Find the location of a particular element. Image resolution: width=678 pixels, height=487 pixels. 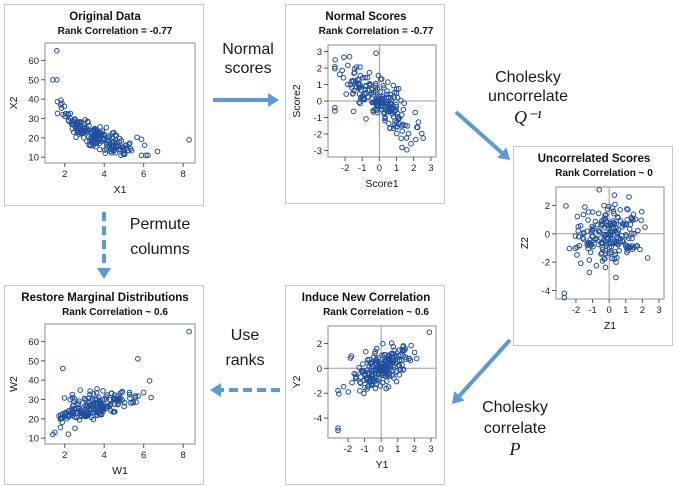

x-axis-label: X1 is located at coordinates (120, 190).